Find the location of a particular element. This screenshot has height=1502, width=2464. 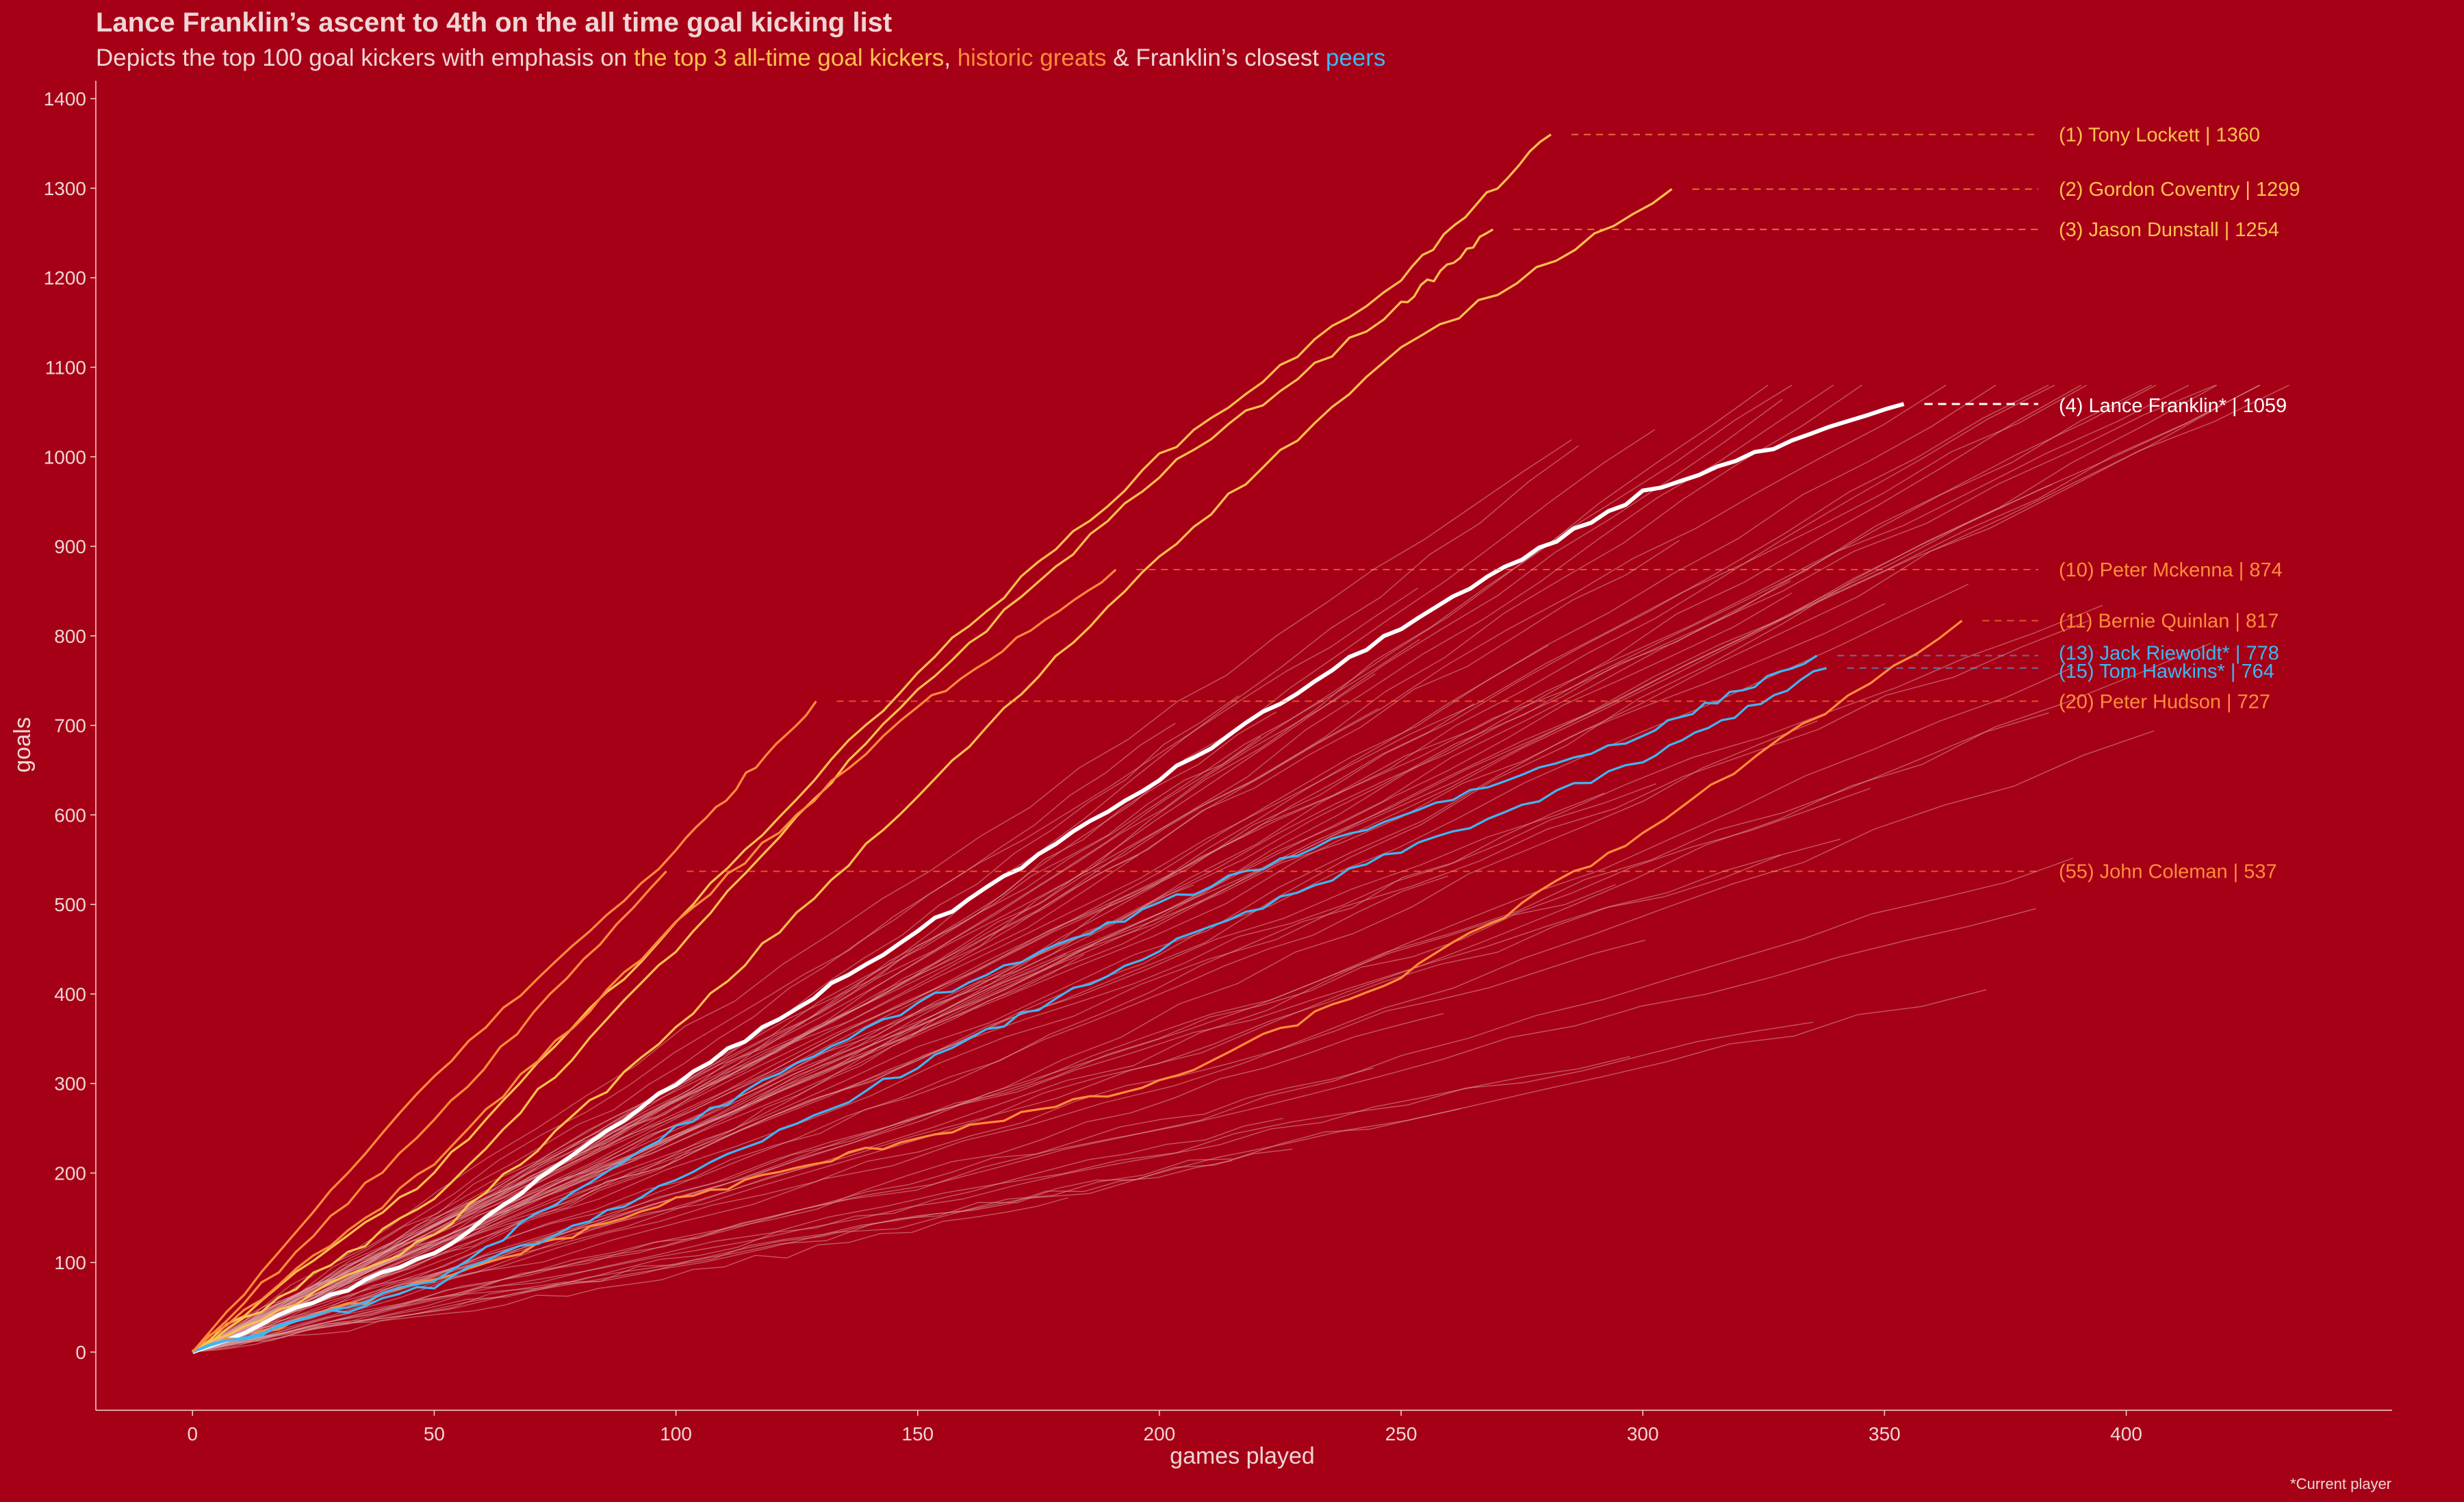

series-label-1: (2) Gordon Coventry | 1299 is located at coordinates (2179, 190).